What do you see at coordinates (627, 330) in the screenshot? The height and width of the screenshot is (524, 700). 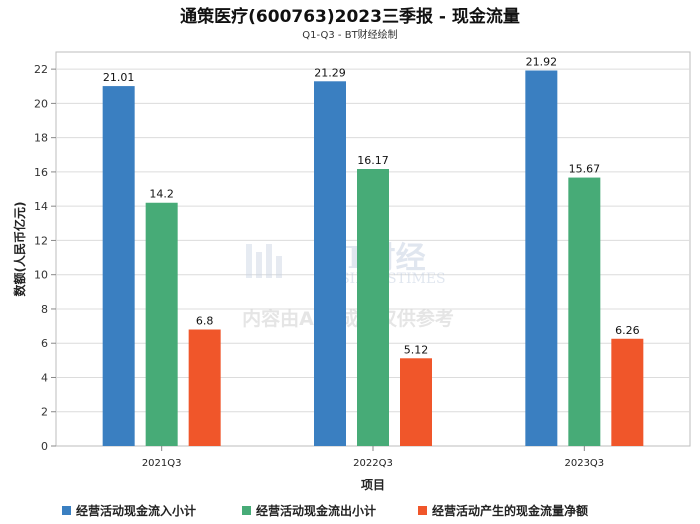 I see `bar-value-label: 6.26` at bounding box center [627, 330].